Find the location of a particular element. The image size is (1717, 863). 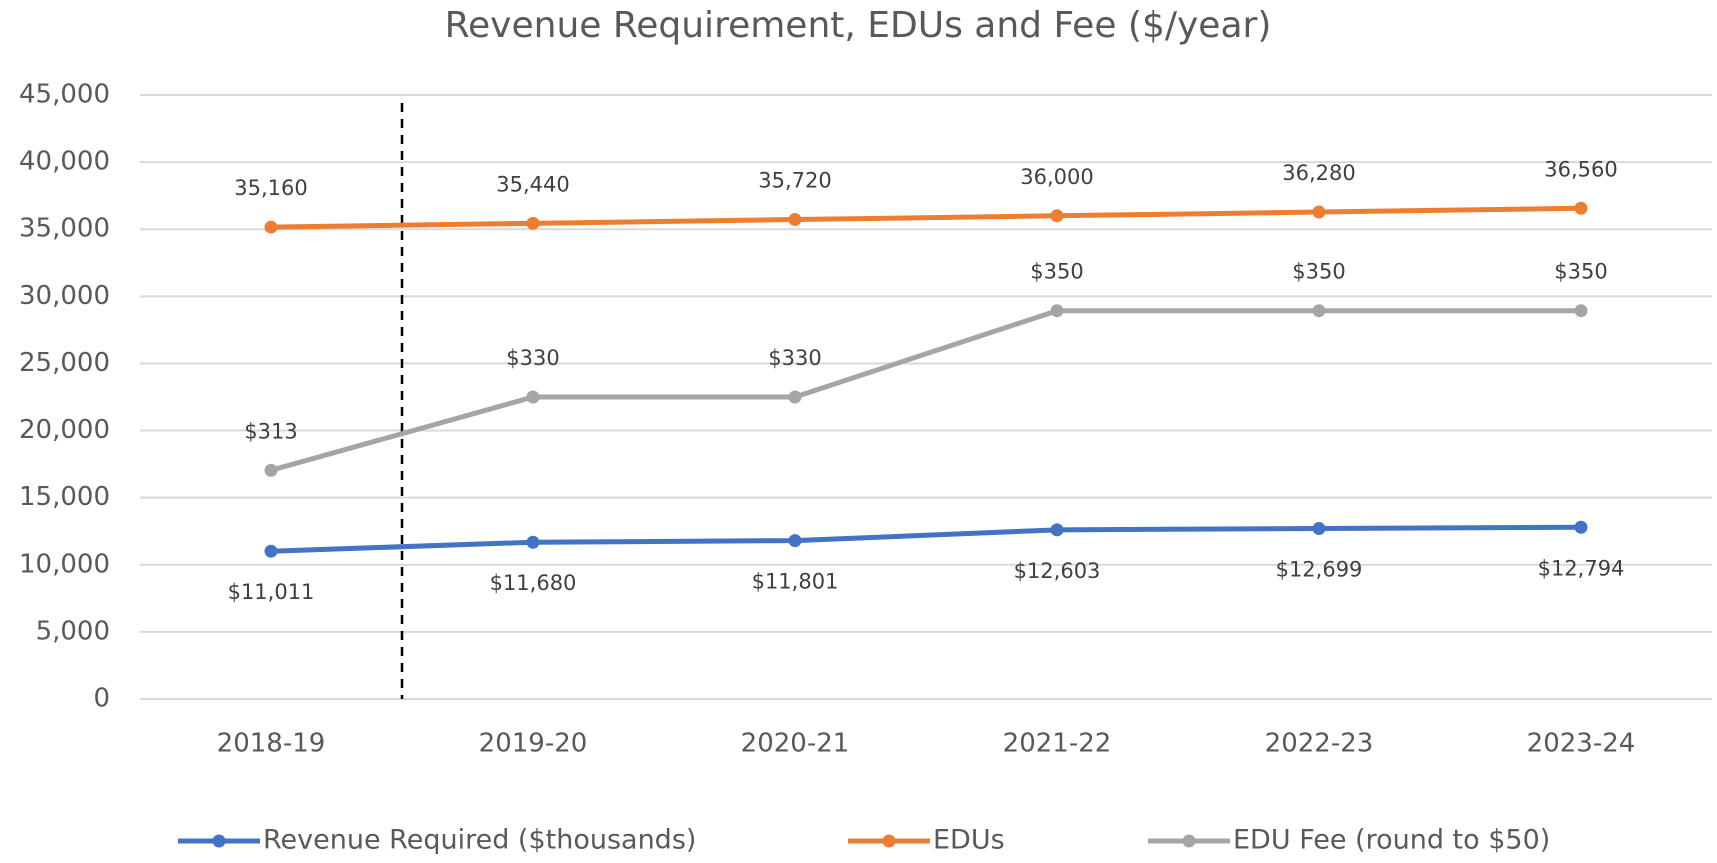

y-tick-label: 35,000 is located at coordinates (64, 229).